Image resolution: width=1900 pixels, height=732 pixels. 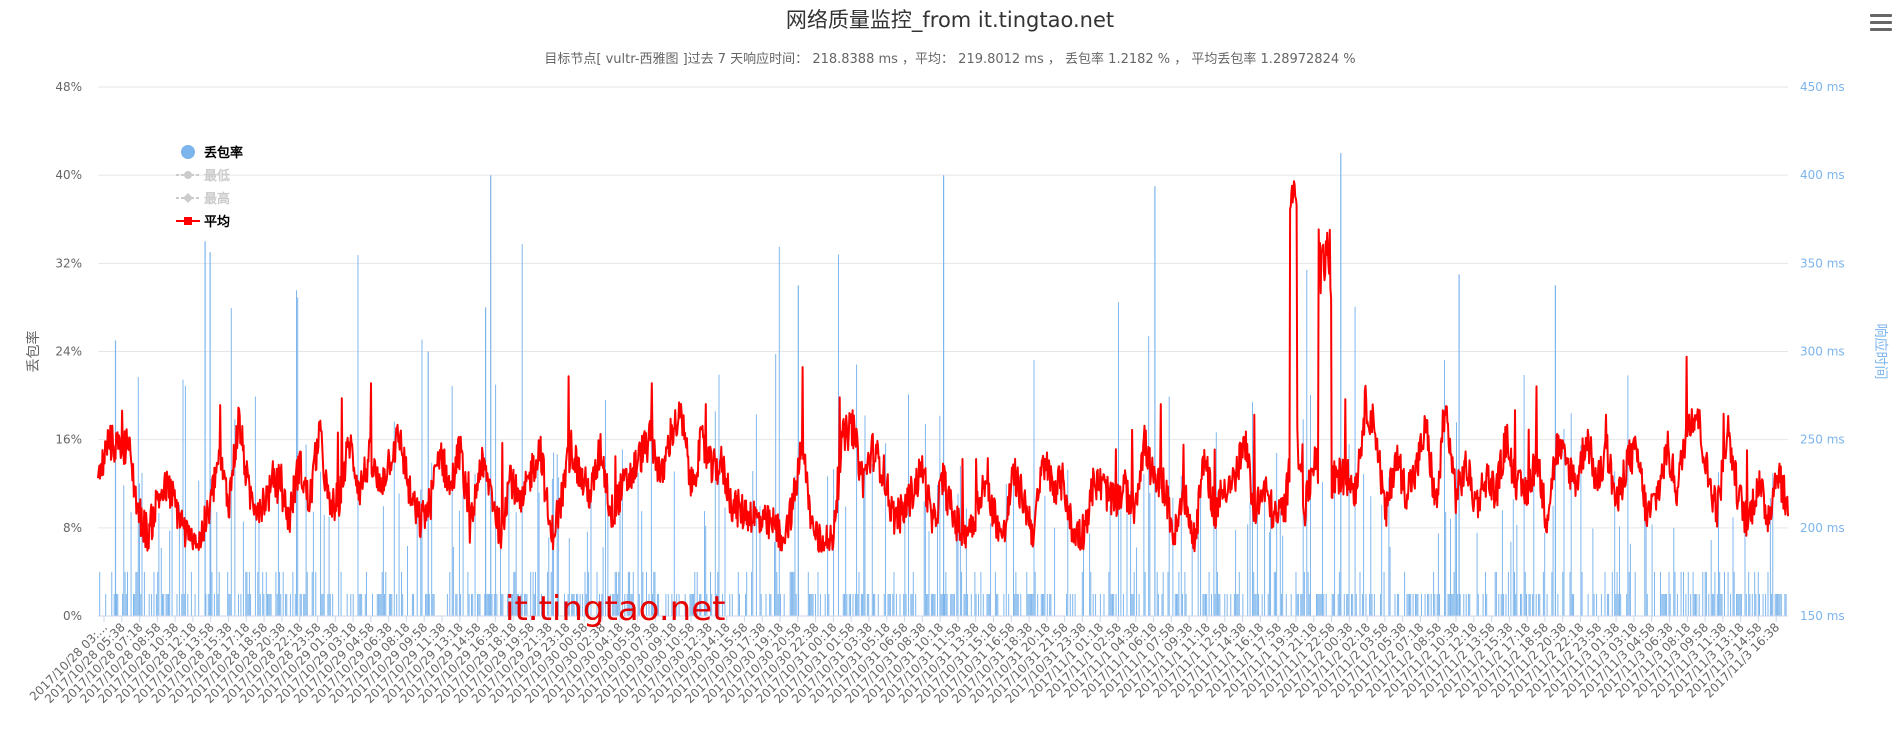 What do you see at coordinates (615, 609) in the screenshot?
I see `watermark: it.tingtao.net` at bounding box center [615, 609].